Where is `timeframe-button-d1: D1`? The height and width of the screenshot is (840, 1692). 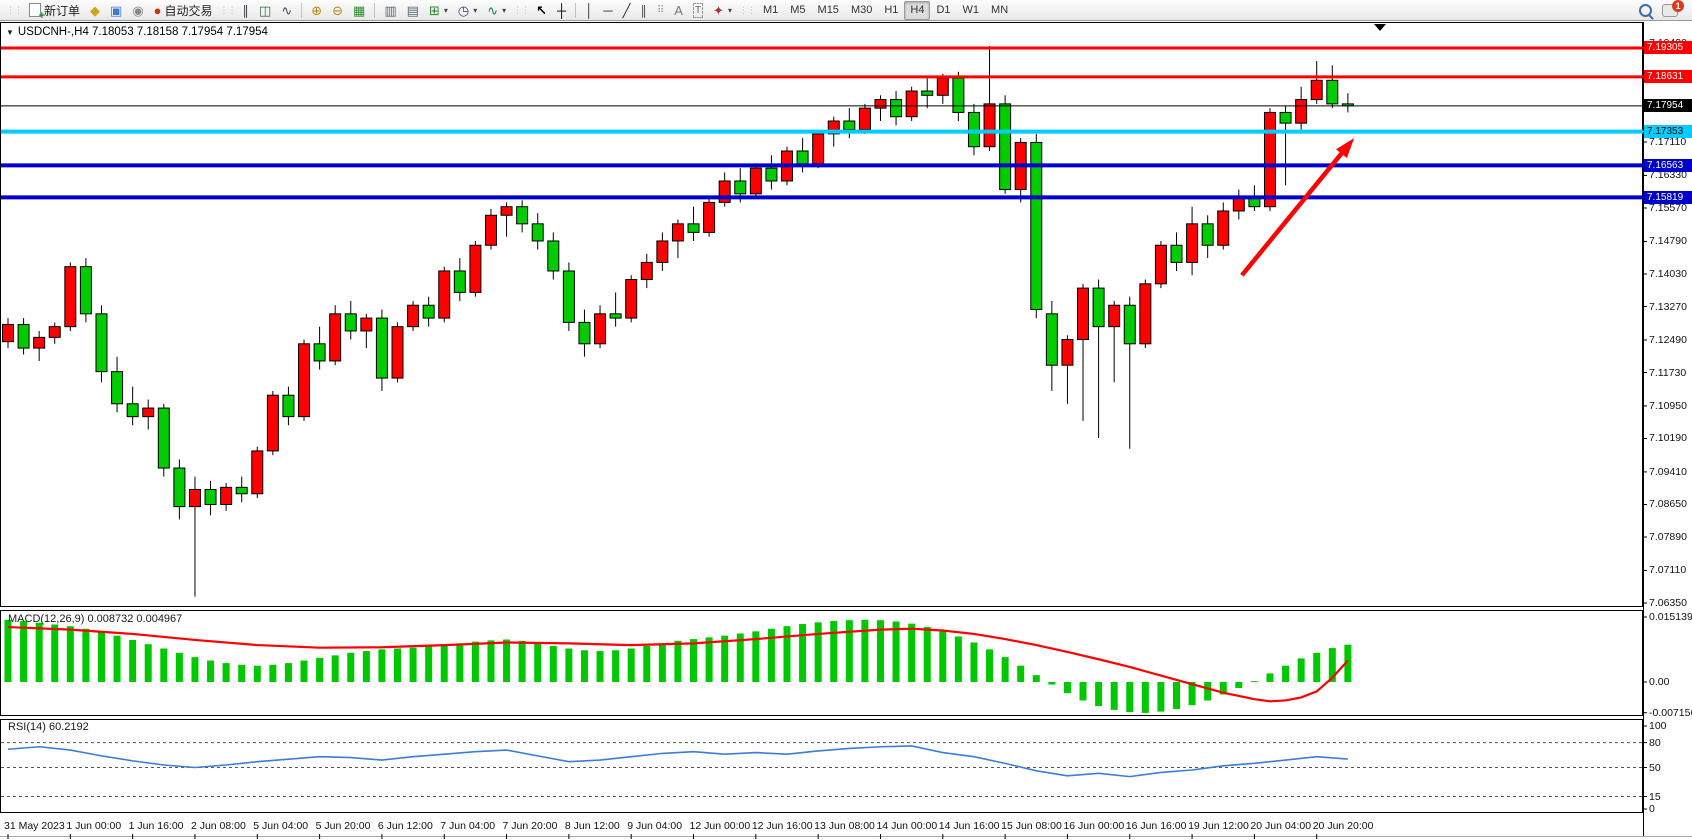
timeframe-button-d1: D1 is located at coordinates (943, 9).